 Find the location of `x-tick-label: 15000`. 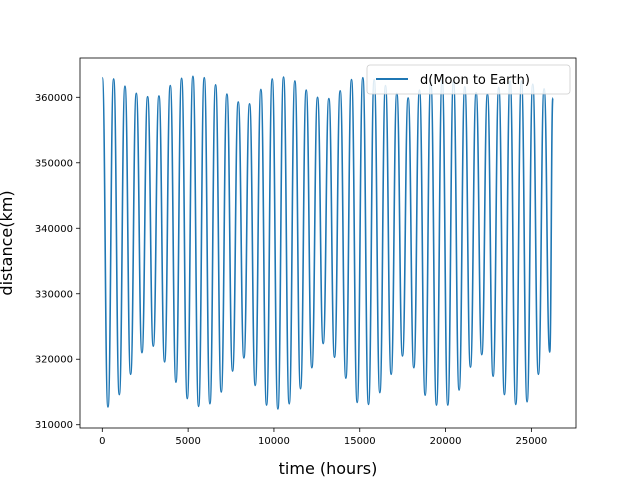

x-tick-label: 15000 is located at coordinates (360, 441).